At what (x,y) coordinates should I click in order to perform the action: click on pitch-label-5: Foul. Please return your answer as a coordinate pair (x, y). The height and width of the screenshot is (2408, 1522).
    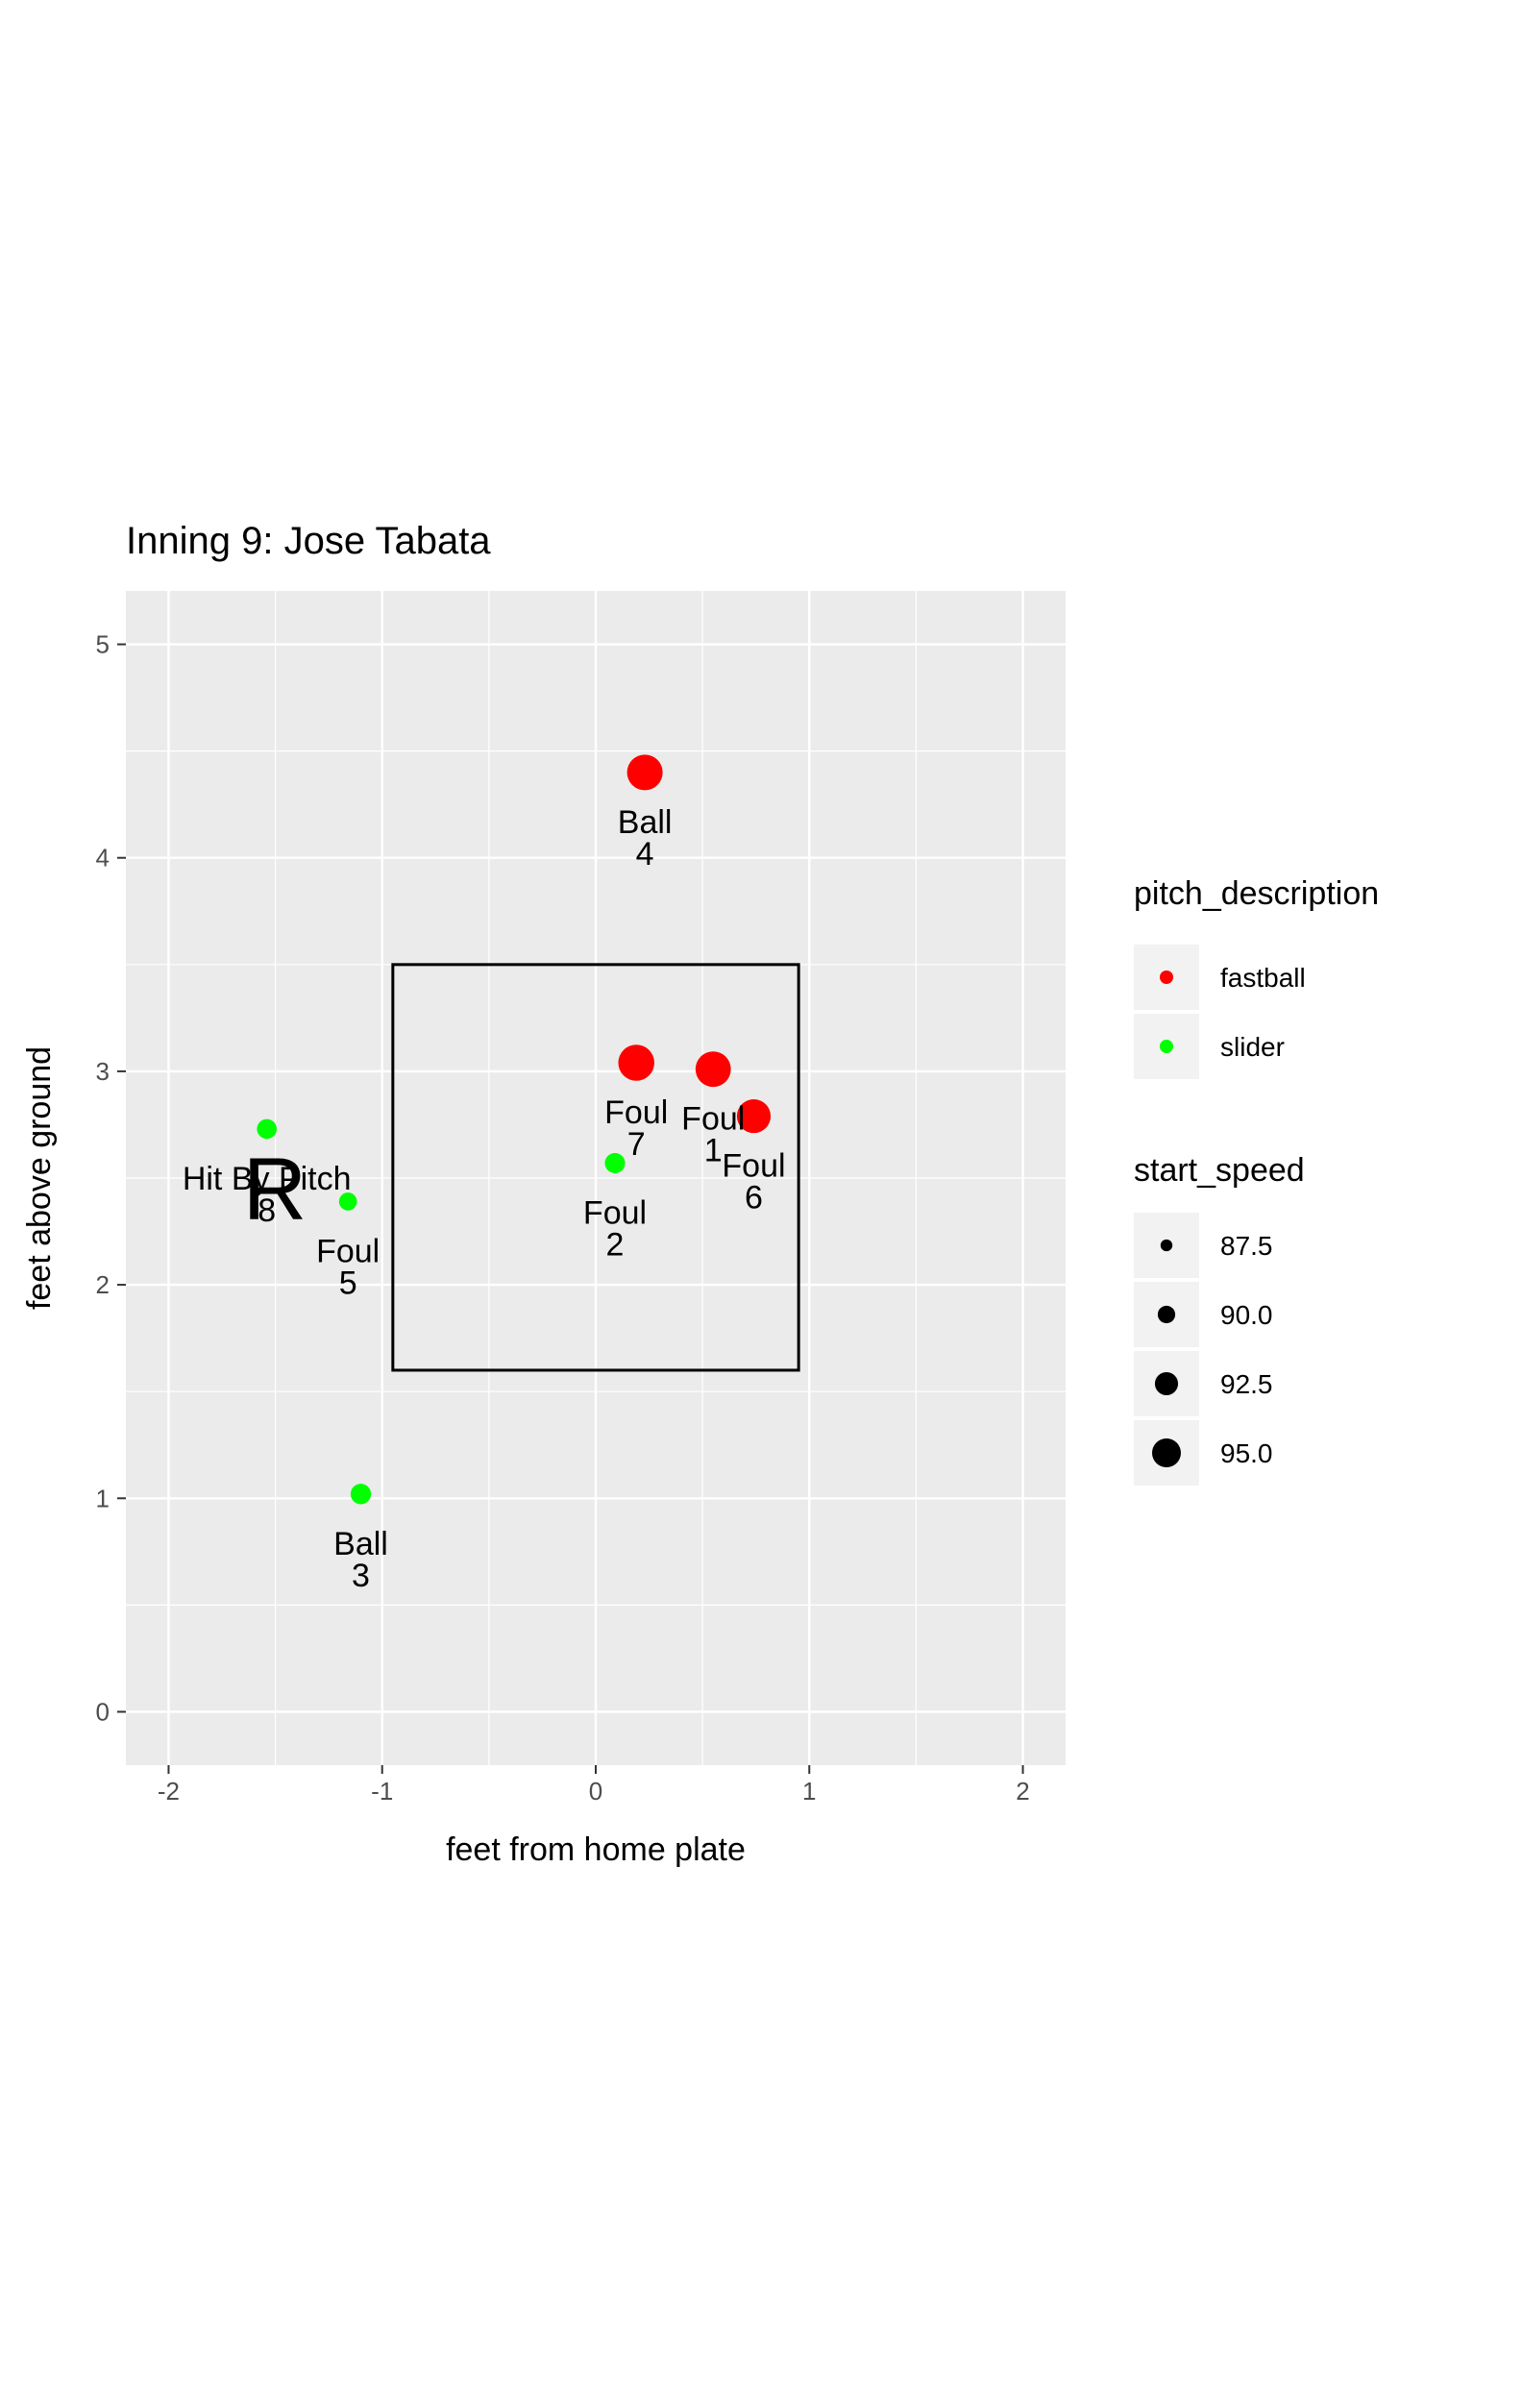
    Looking at the image, I should click on (348, 1251).